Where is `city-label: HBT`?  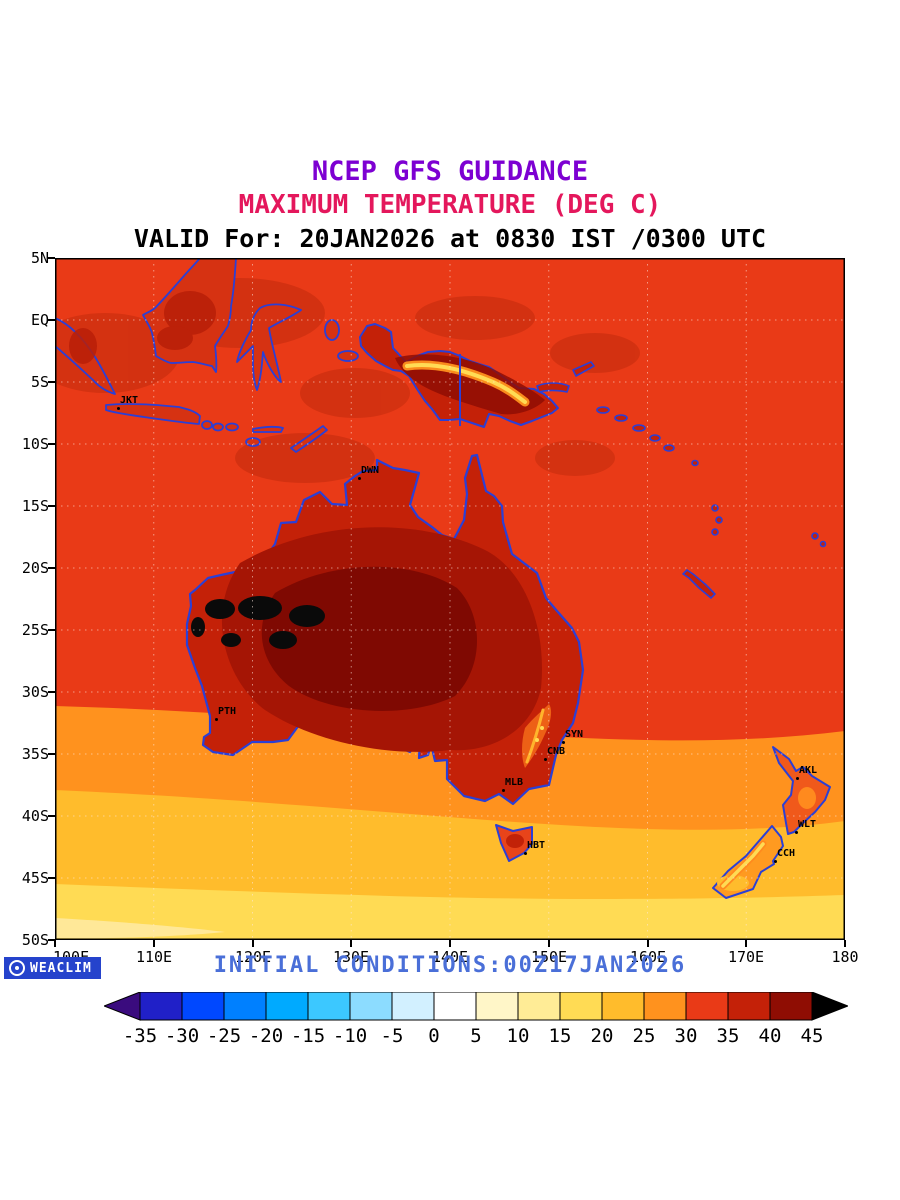
city-label: HBT is located at coordinates (536, 845).